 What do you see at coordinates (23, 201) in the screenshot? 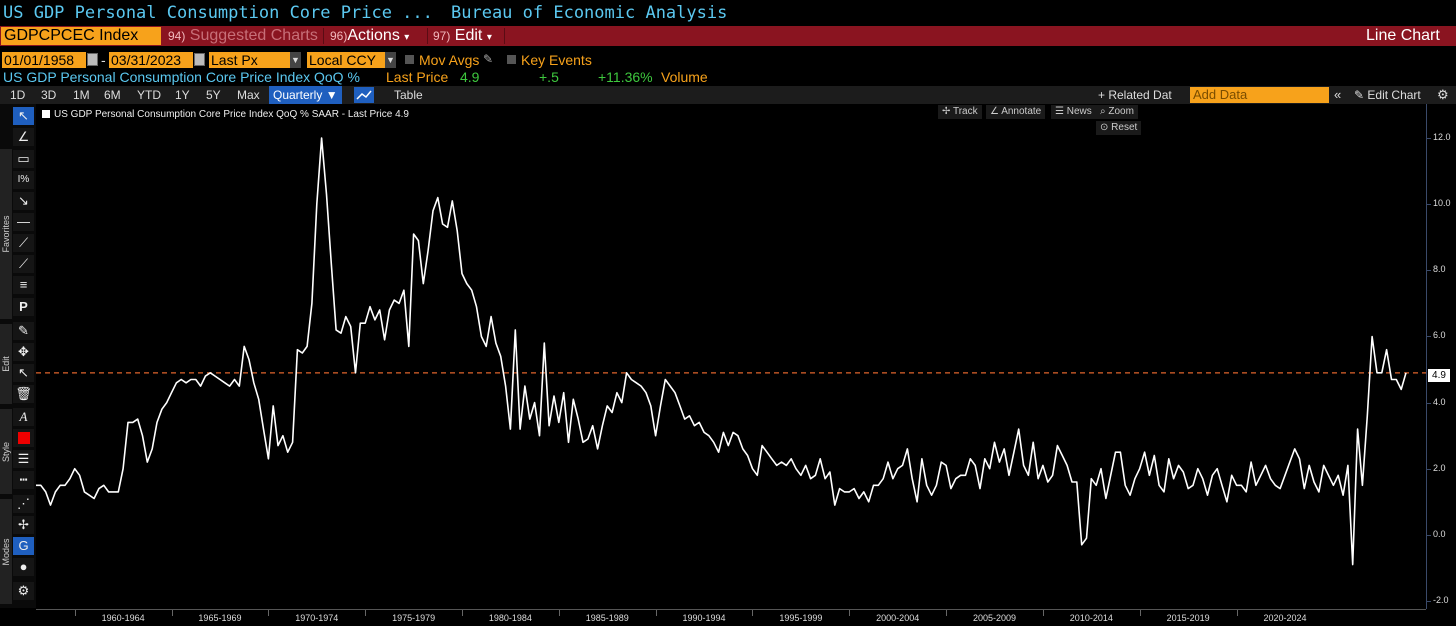
I see `arrow-tool-icon: ↘` at bounding box center [23, 201].